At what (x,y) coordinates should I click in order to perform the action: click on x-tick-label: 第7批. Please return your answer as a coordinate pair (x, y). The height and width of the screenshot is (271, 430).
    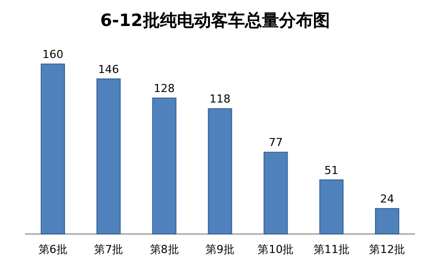
    Looking at the image, I should click on (109, 249).